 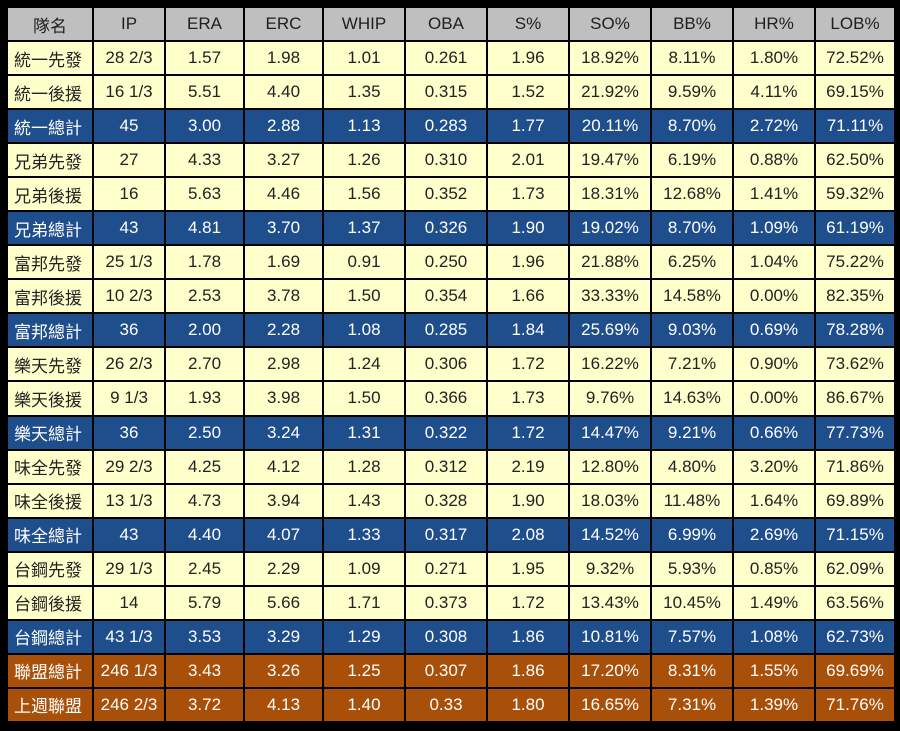 What do you see at coordinates (364, 670) in the screenshot?
I see `whip-cell: 1.25` at bounding box center [364, 670].